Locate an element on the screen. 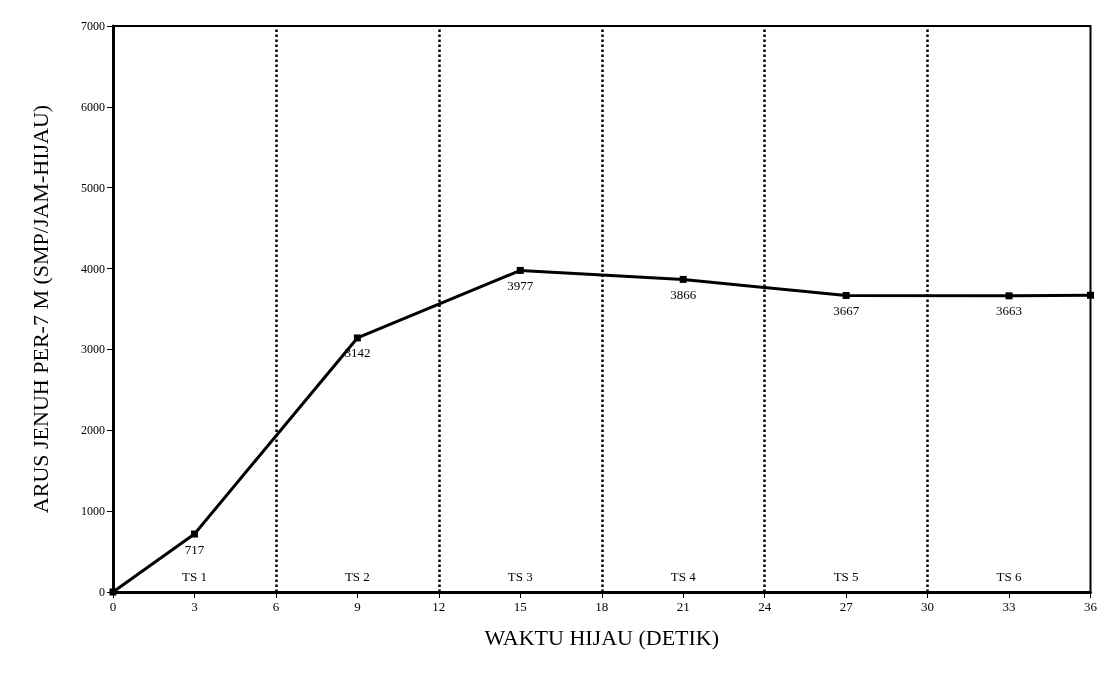  annotation: TS 3 is located at coordinates (520, 576).